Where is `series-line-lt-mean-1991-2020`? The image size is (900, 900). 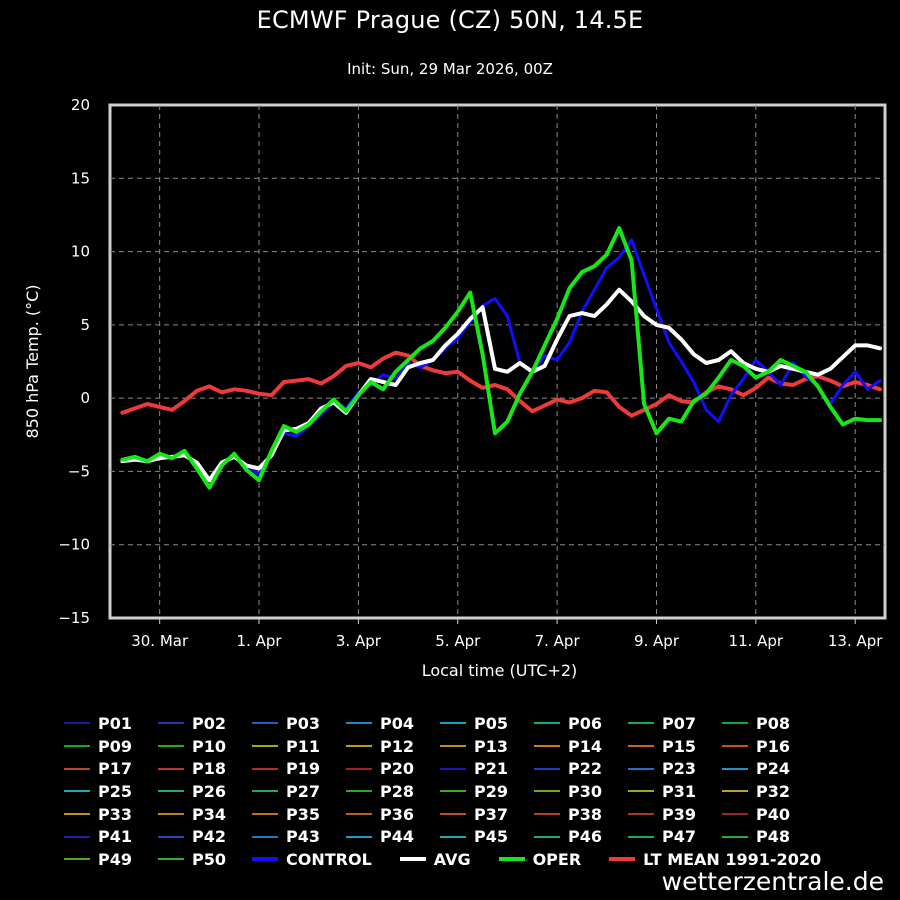
series-line-lt-mean-1991-2020 is located at coordinates (501, 384).